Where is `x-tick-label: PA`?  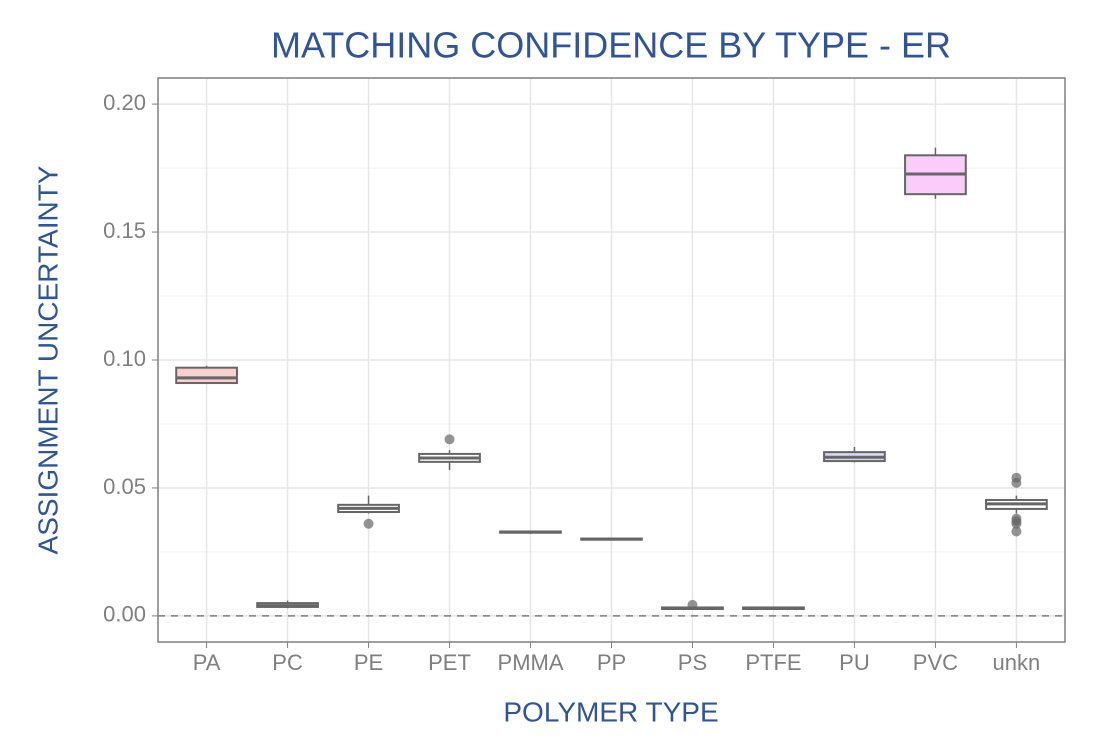 x-tick-label: PA is located at coordinates (207, 662).